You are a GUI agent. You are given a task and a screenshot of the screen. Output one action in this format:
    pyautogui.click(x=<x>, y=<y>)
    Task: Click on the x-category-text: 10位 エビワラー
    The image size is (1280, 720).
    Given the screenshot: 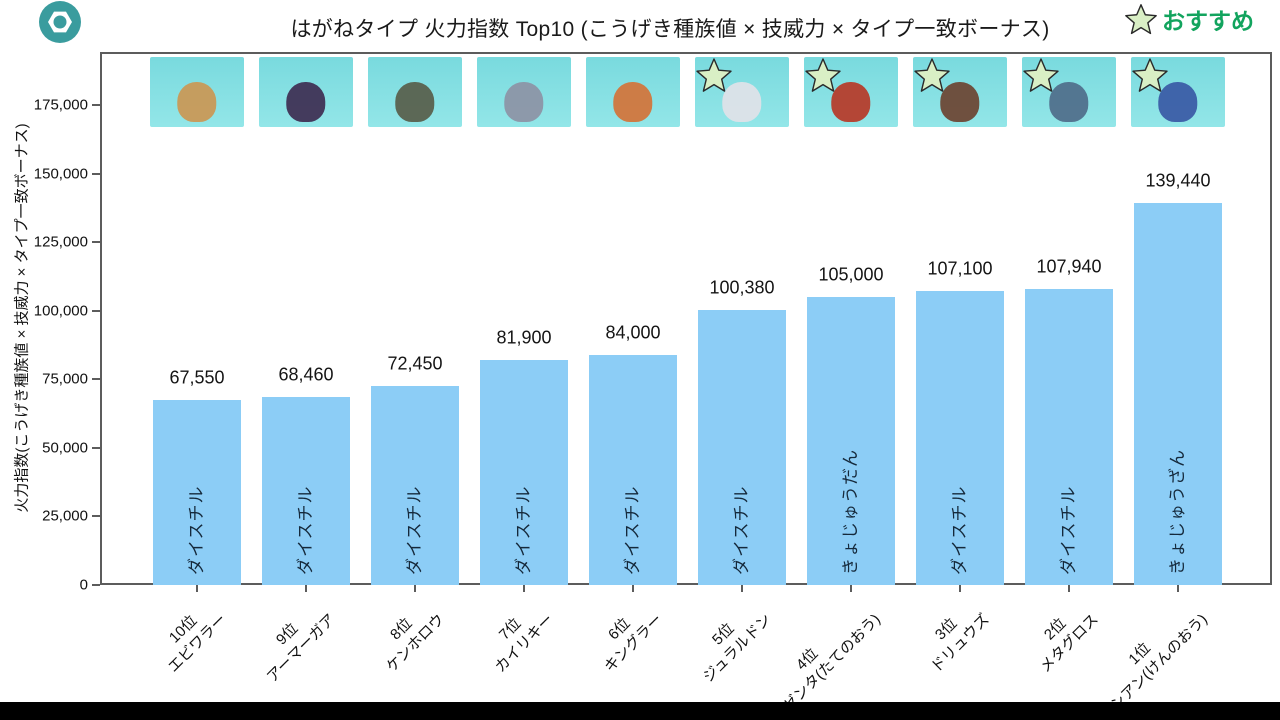 What is the action you would take?
    pyautogui.click(x=197, y=644)
    